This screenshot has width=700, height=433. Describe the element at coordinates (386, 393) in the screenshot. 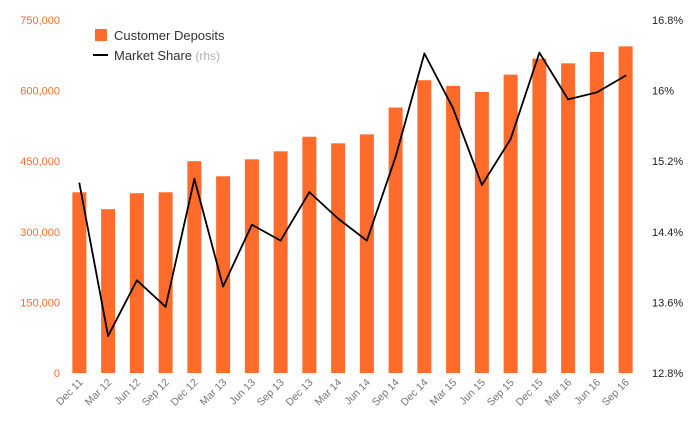

I see `x-tick-label: Sep 14` at that location.